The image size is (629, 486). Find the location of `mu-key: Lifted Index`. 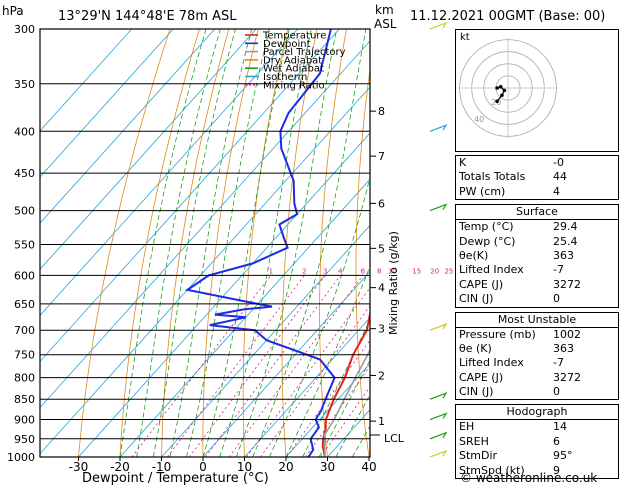

mu-key: Lifted Index is located at coordinates (491, 363).